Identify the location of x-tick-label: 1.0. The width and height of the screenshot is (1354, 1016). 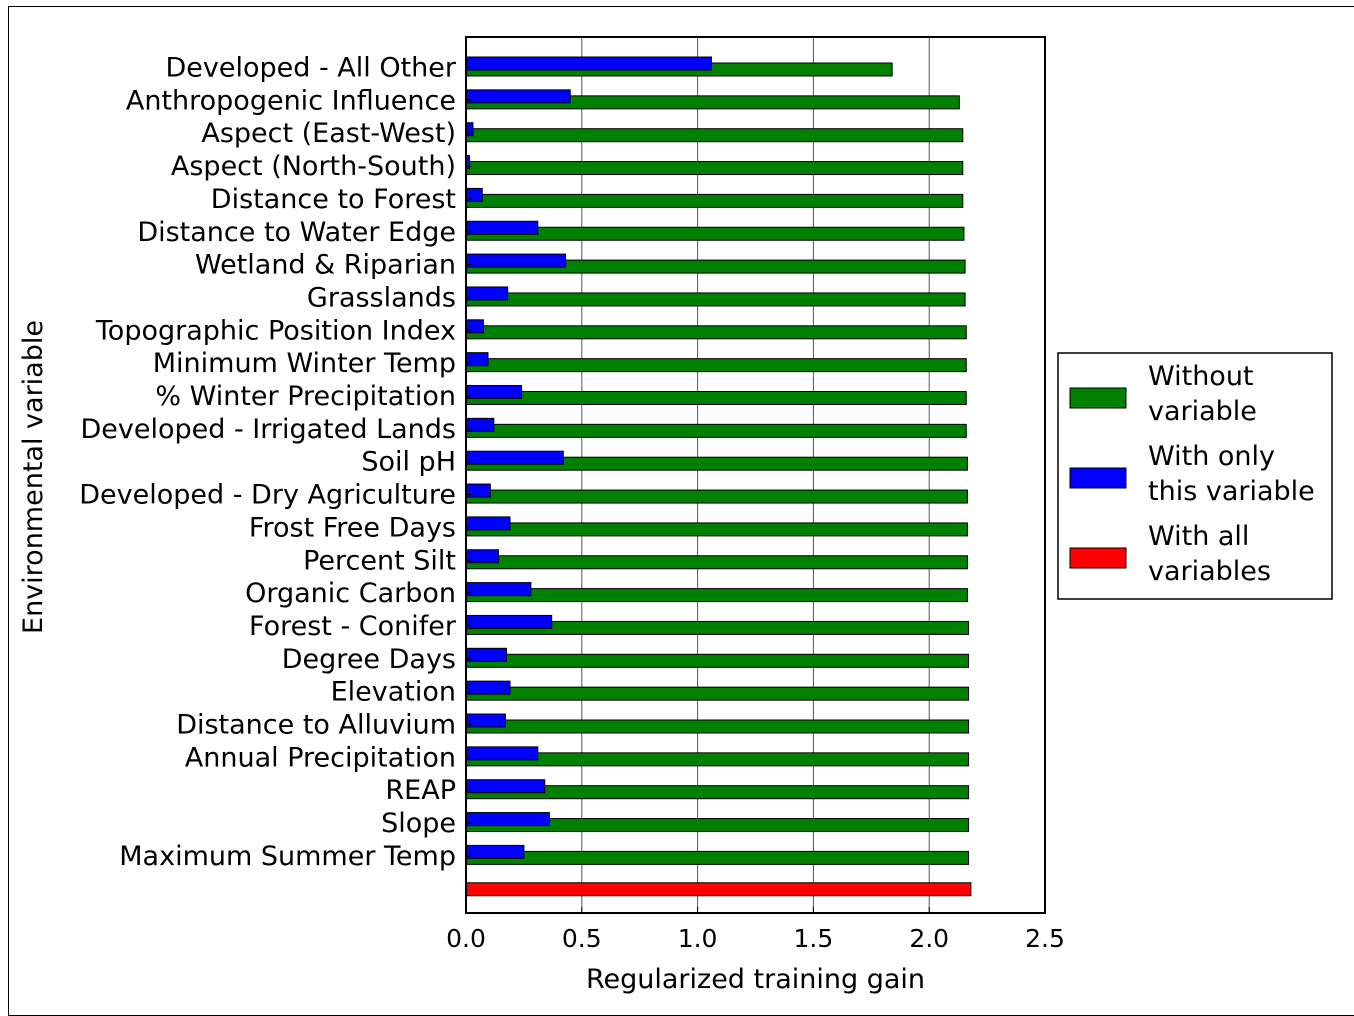
(698, 938).